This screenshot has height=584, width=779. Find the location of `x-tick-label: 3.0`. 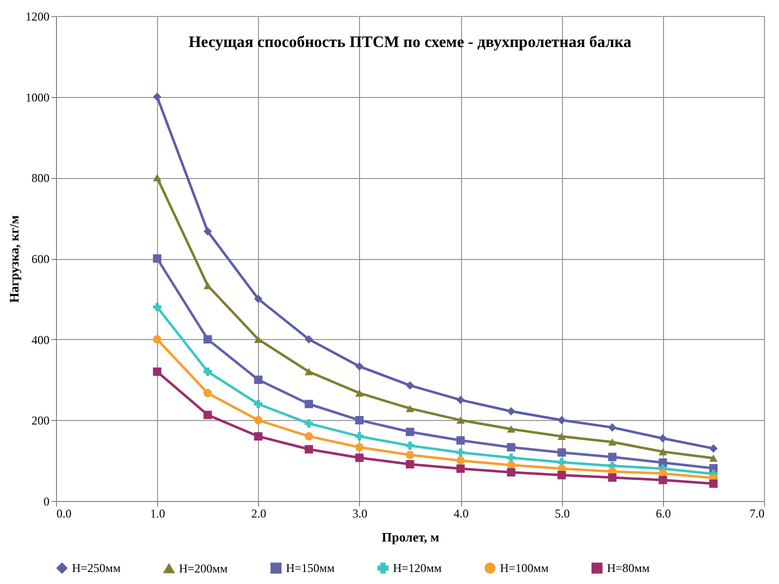

x-tick-label: 3.0 is located at coordinates (360, 513).